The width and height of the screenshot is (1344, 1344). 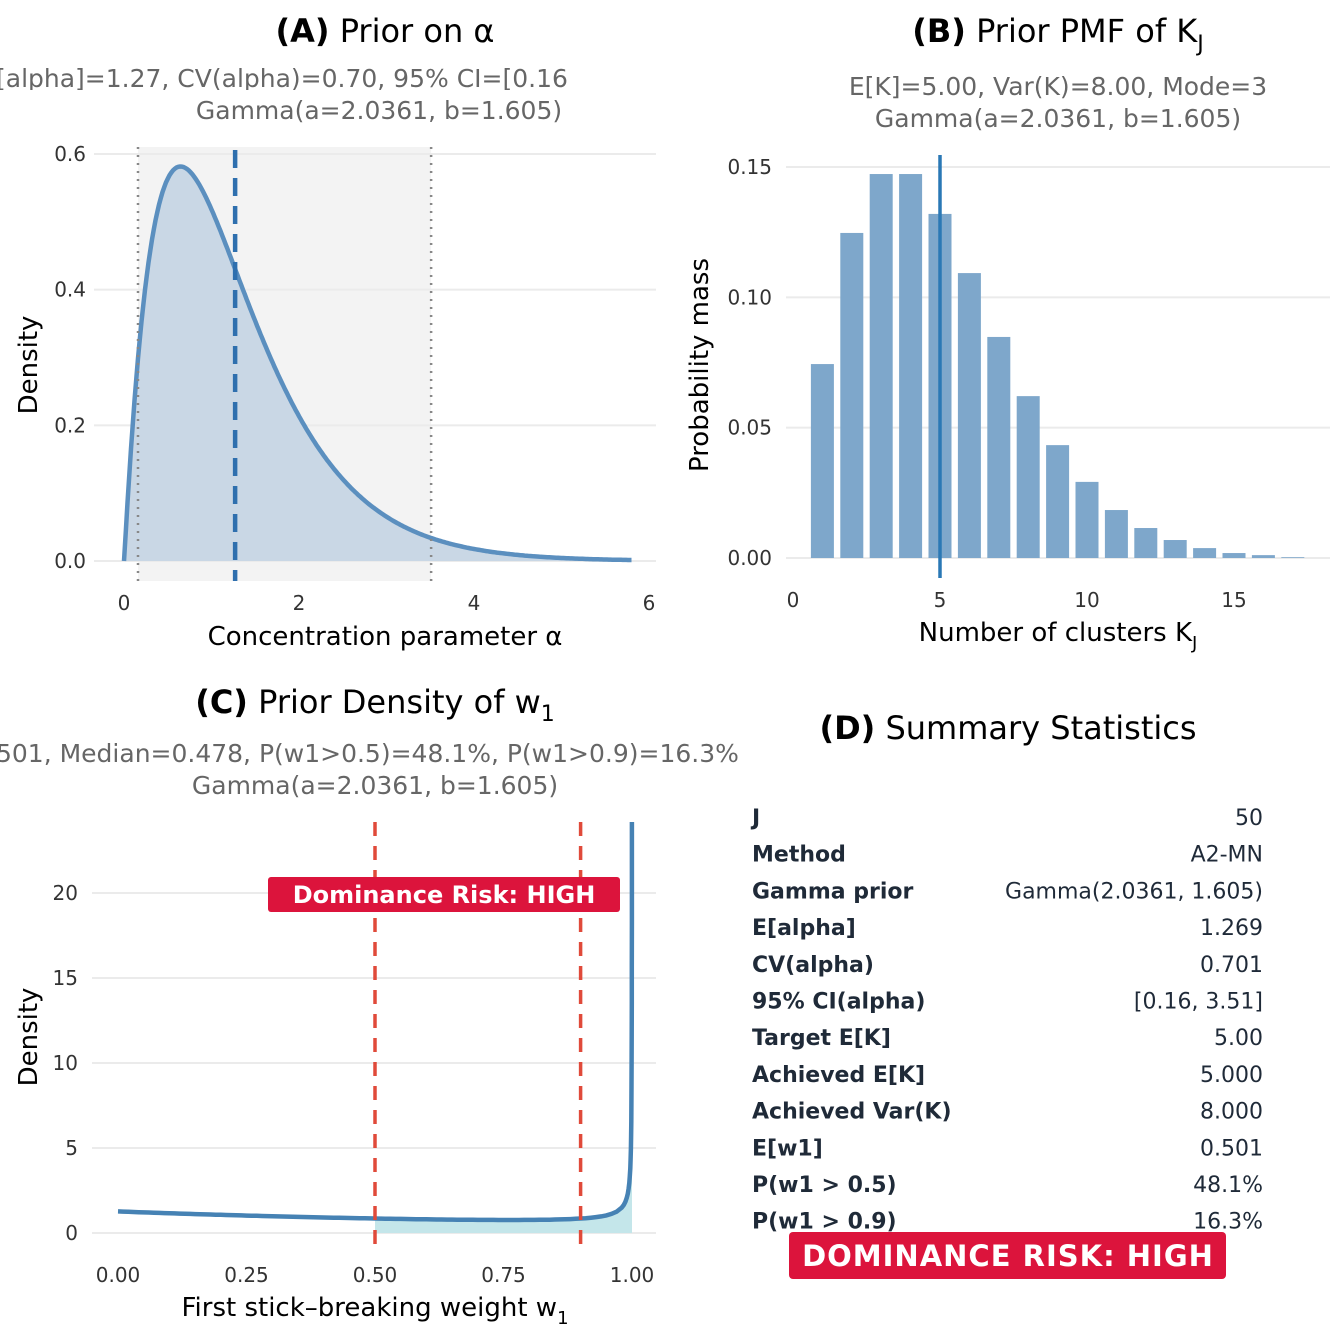 I want to click on panel-c-ylabel: Density, so click(x=29, y=1037).